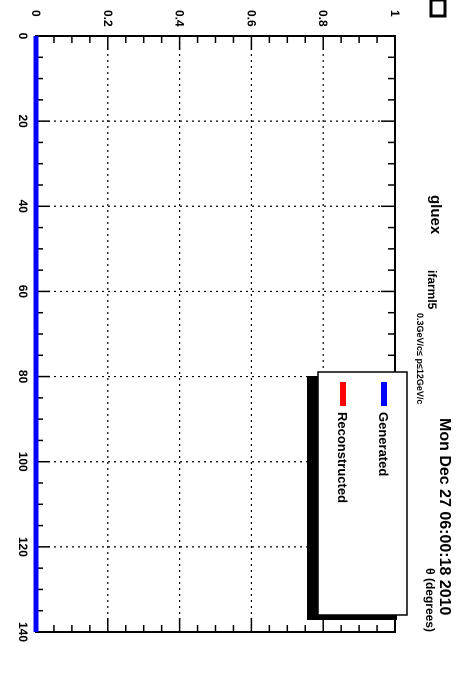 The image size is (456, 689). What do you see at coordinates (342, 457) in the screenshot?
I see `legend-label-reconstructed: Reconstructed` at bounding box center [342, 457].